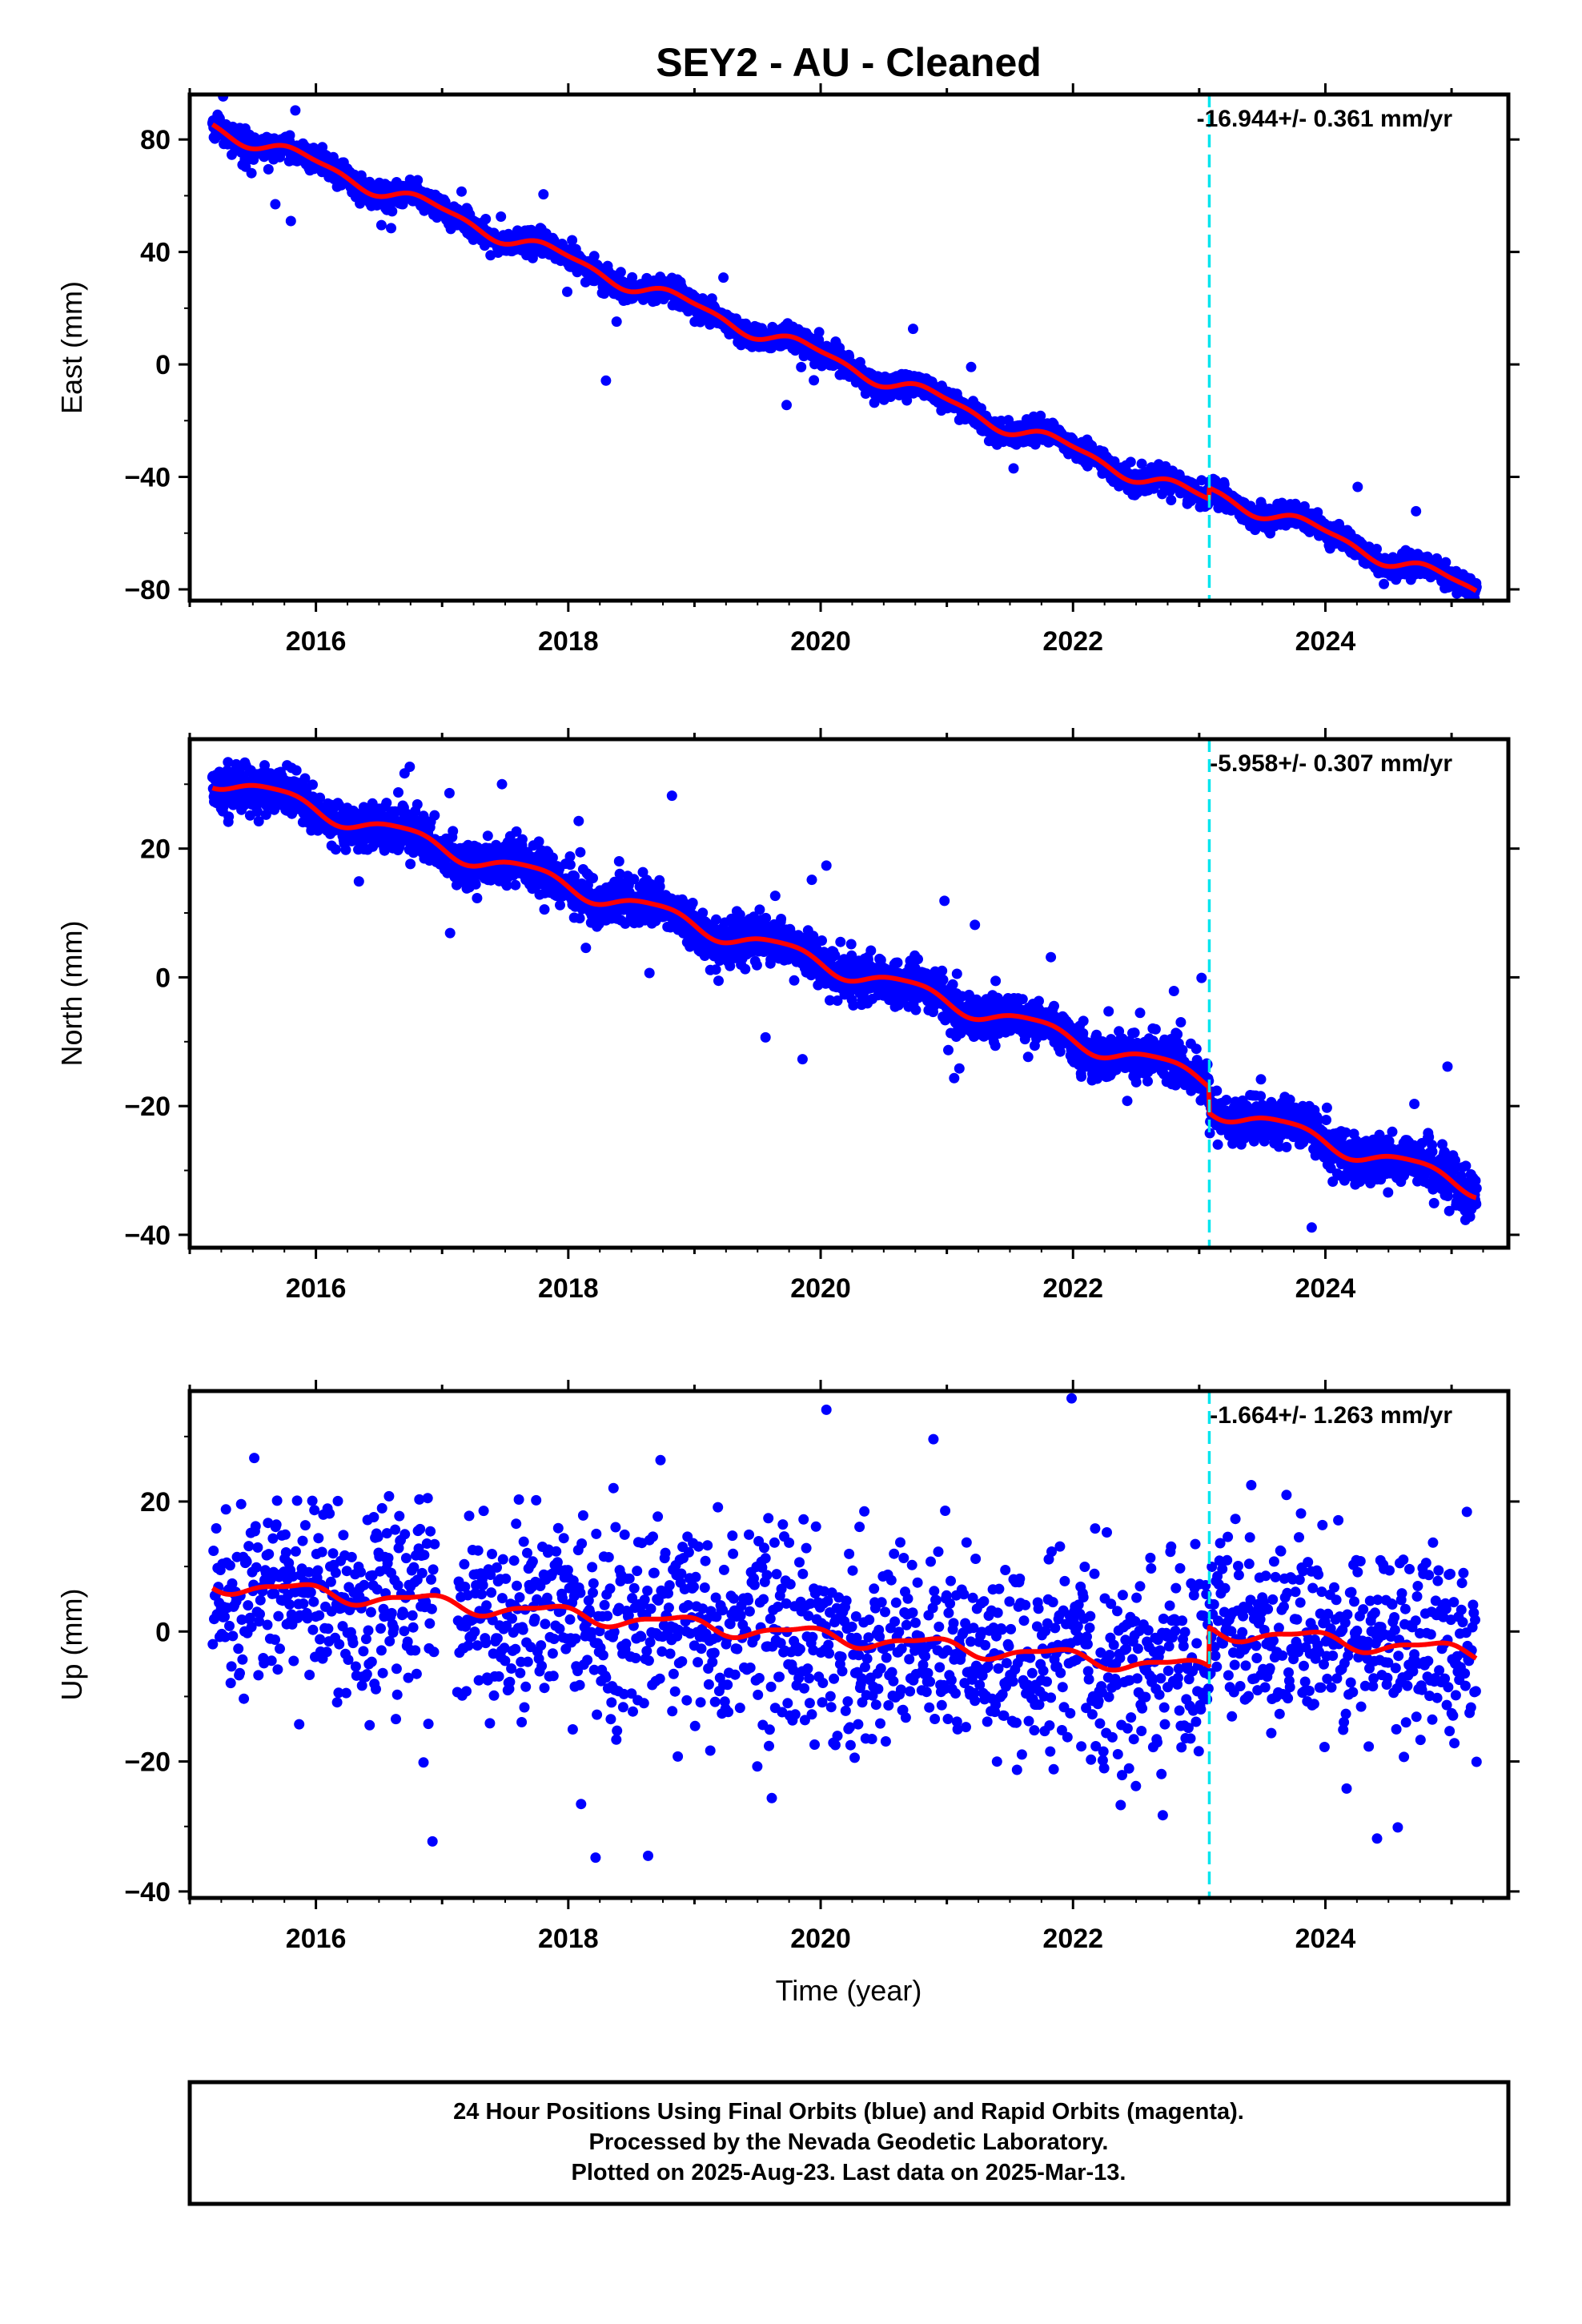  Describe the element at coordinates (147, 478) in the screenshot. I see `east-y-tick-label: −40` at that location.